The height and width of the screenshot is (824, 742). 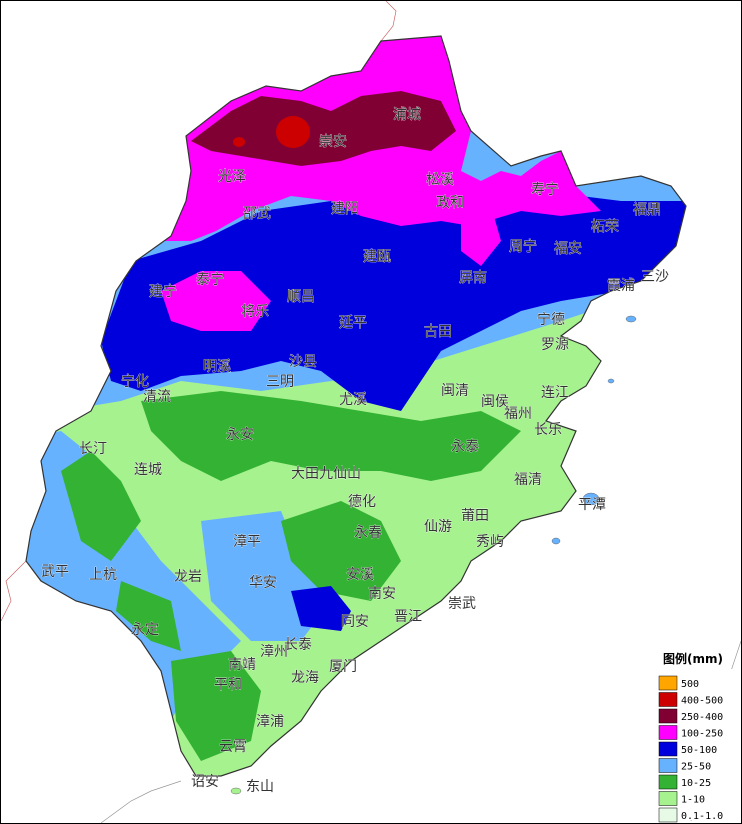 I want to click on city-label-minhou: 闽侯, so click(x=495, y=402).